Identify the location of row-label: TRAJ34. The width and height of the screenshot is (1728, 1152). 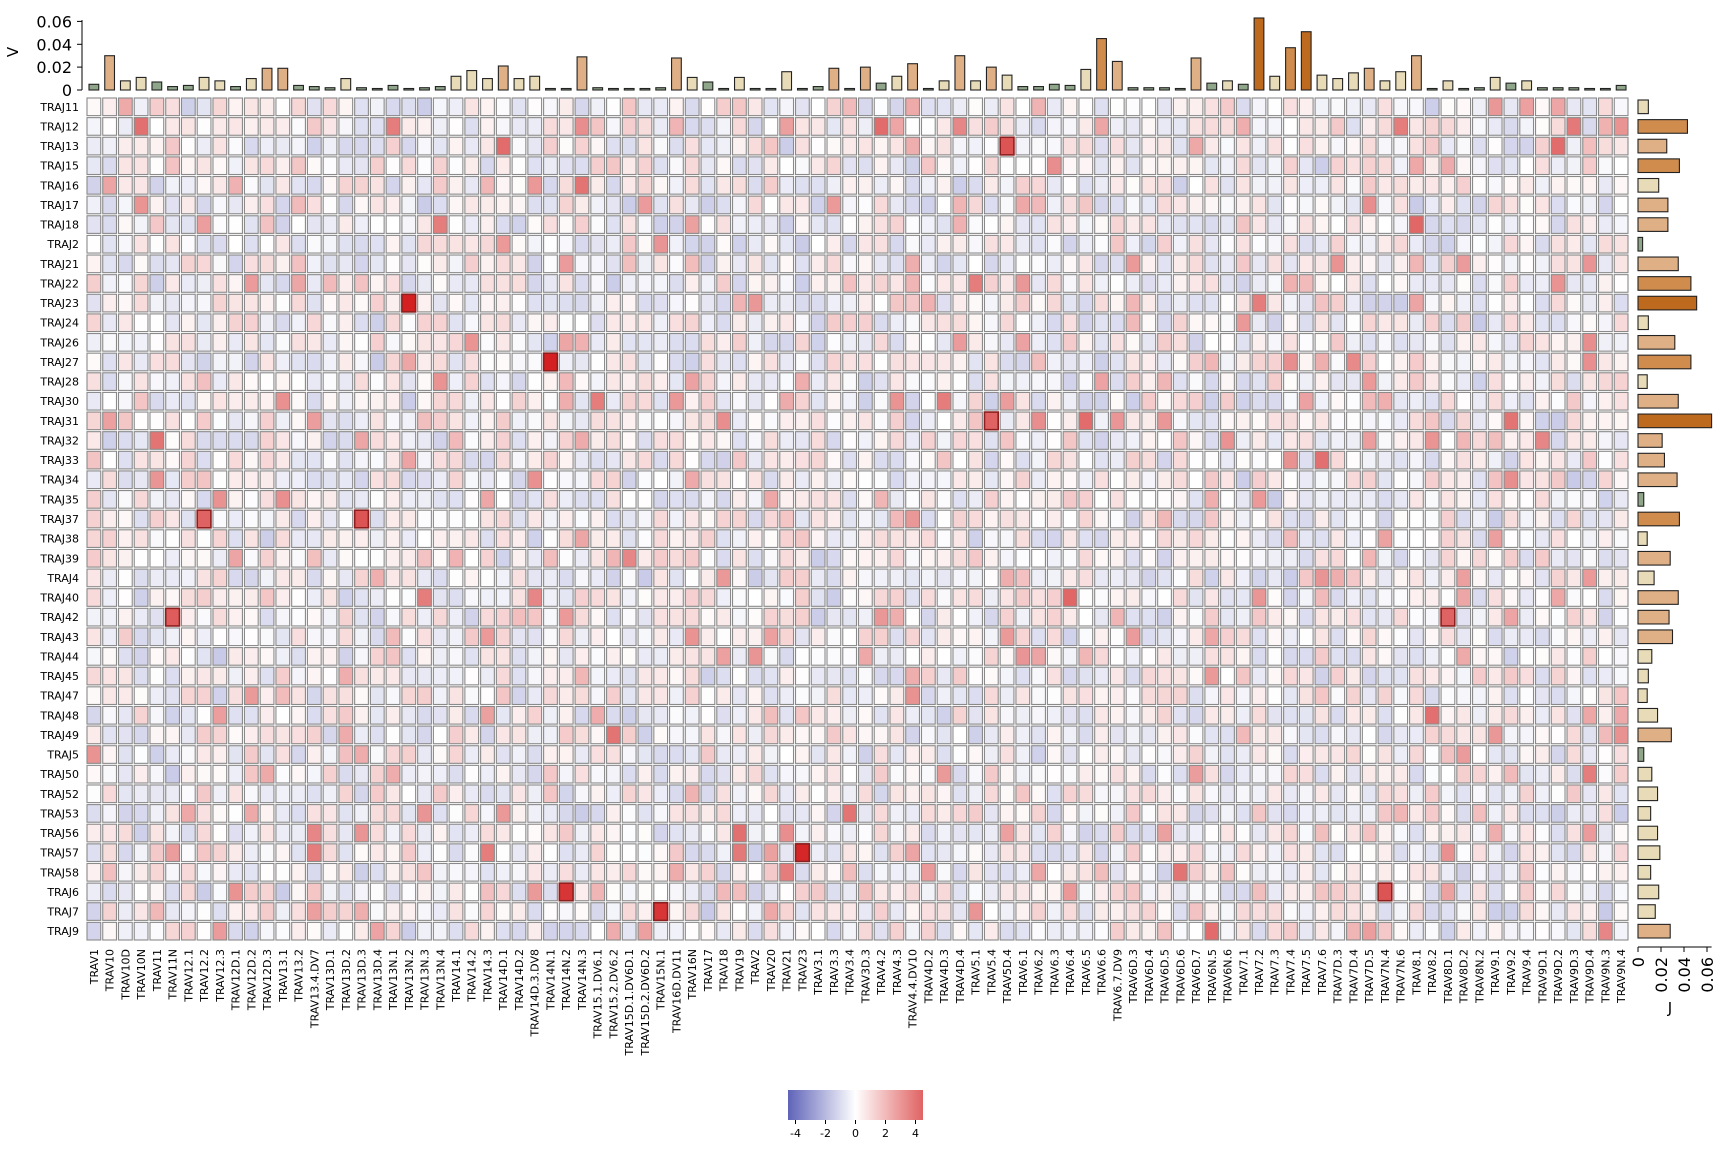
(59, 480).